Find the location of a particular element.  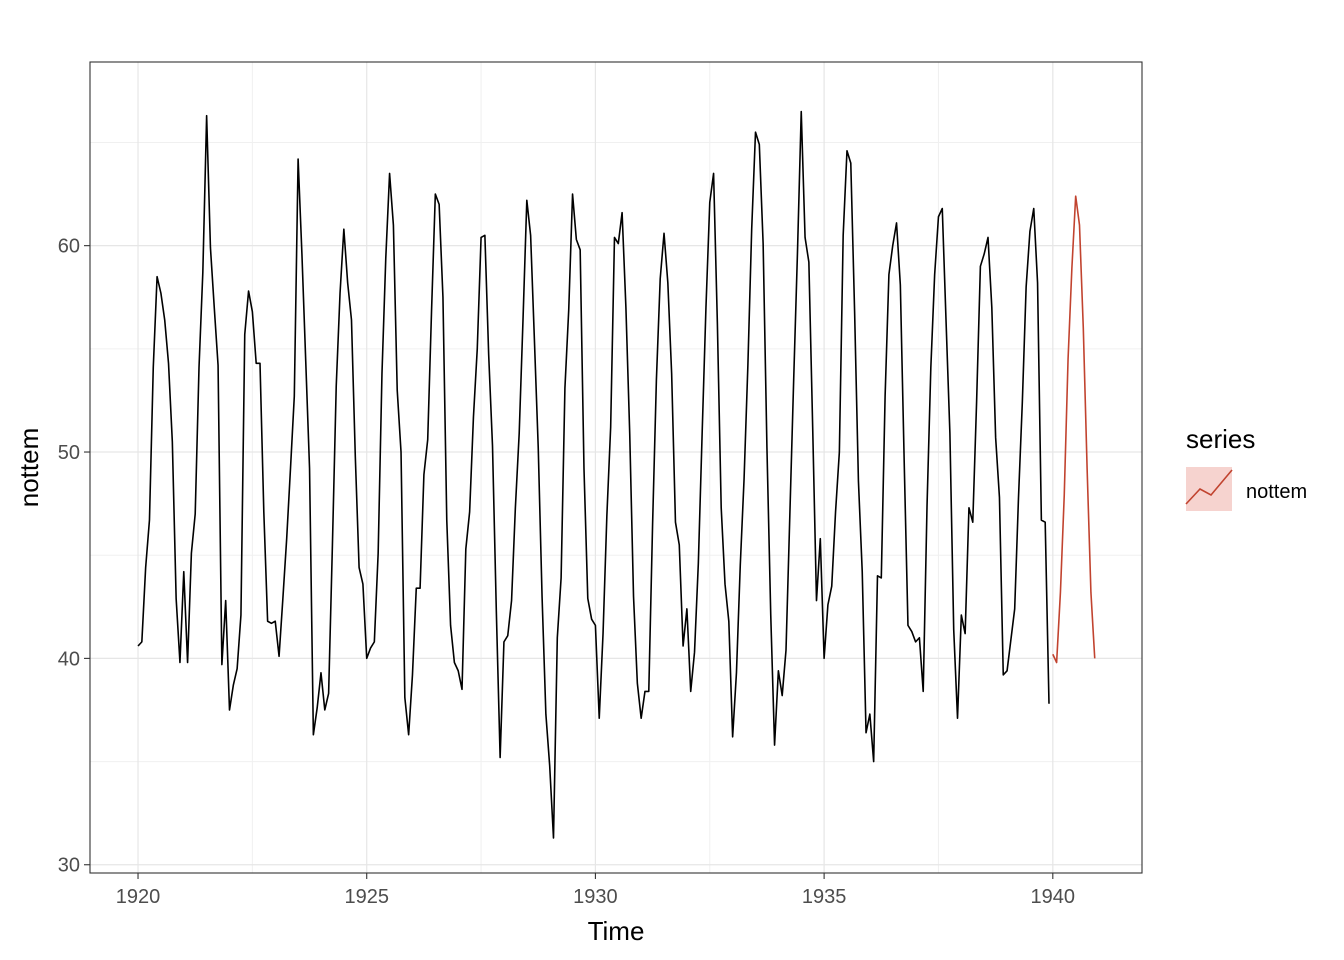

x-tick-label: 1940 is located at coordinates (1053, 897).